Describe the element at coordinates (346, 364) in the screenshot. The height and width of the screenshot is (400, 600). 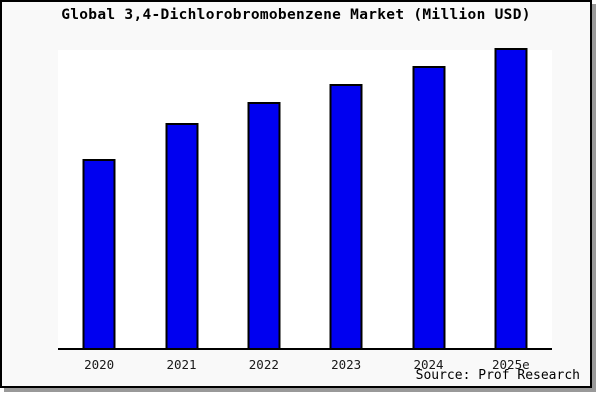
I see `x-tick-label-2023: 2023` at that location.